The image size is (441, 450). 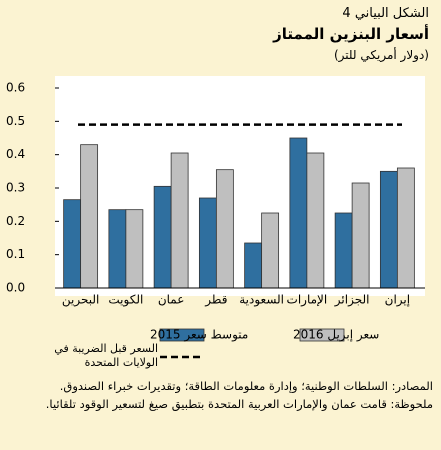 What do you see at coordinates (261, 300) in the screenshot?
I see `x-tick-label: السعودية` at bounding box center [261, 300].